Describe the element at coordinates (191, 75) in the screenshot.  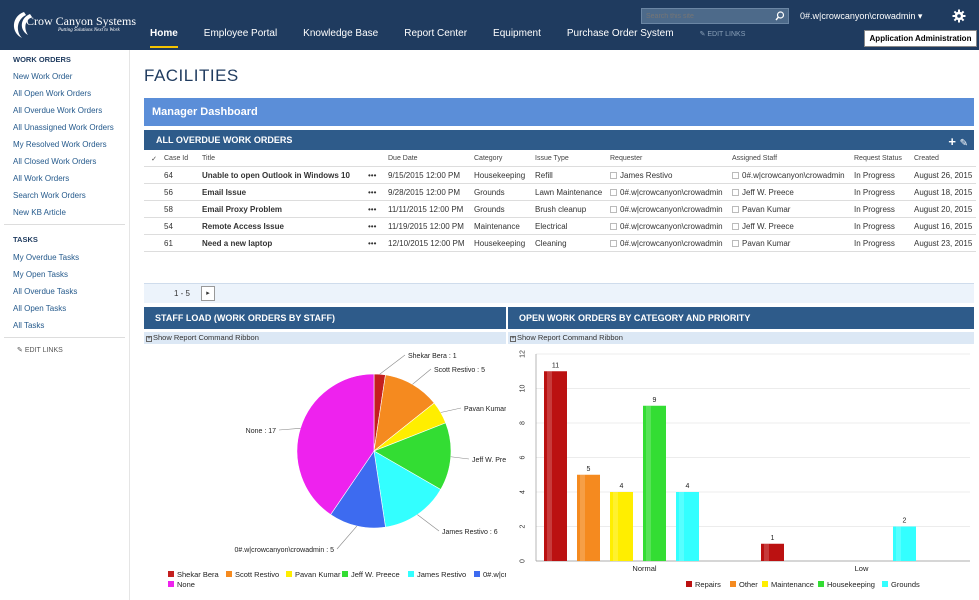
I see `page-title: FACILITIES` at that location.